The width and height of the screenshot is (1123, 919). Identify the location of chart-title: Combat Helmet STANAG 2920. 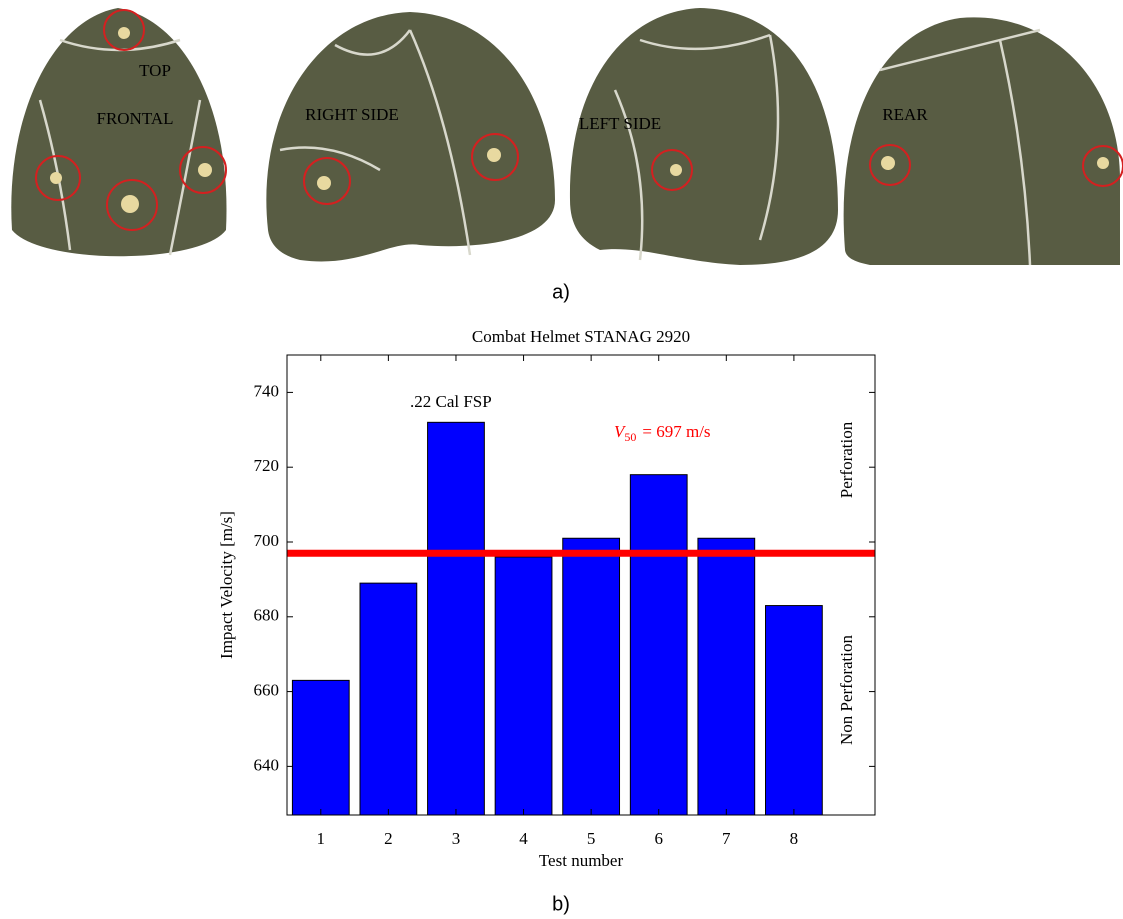
(581, 336).